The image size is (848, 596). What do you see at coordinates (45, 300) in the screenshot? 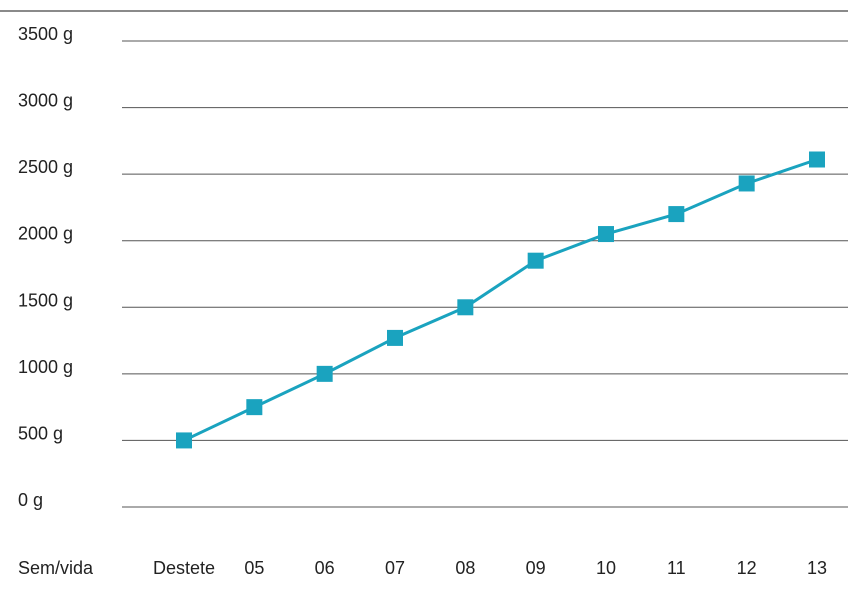
I see `y-tick-label: 1500 g` at bounding box center [45, 300].